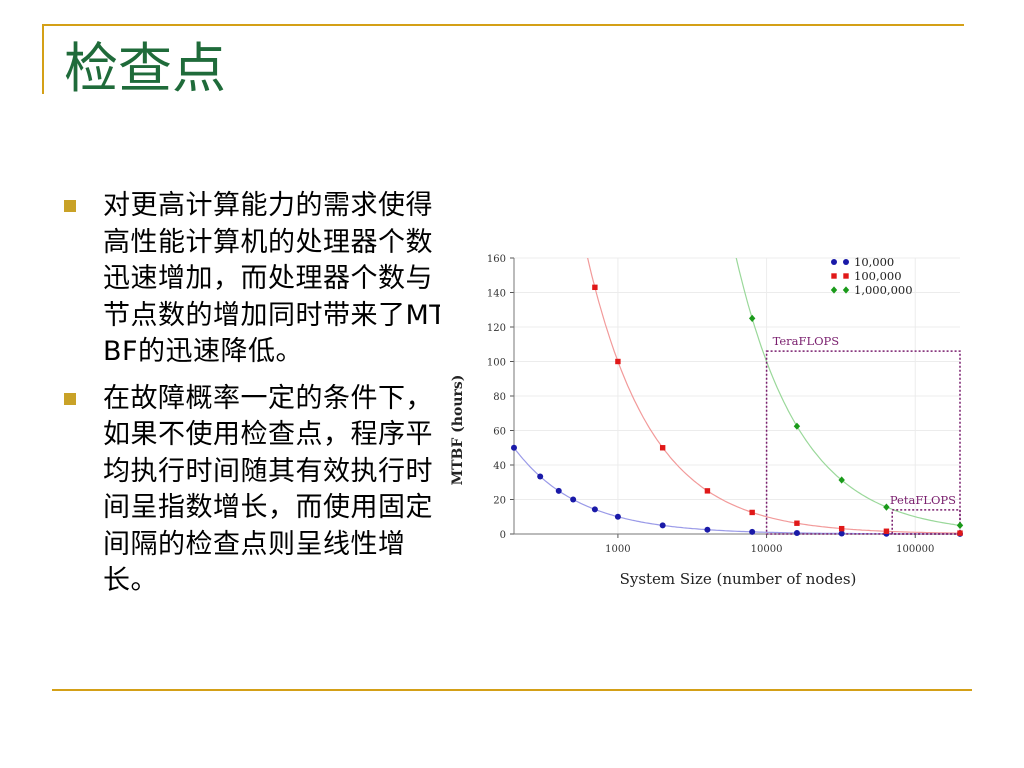 The image size is (1024, 768). I want to click on slide-title: 检查点, so click(145, 68).